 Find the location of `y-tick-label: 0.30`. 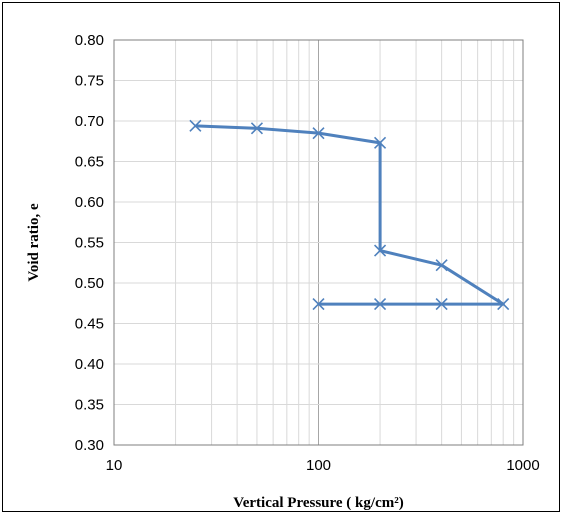

y-tick-label: 0.30 is located at coordinates (89, 445).